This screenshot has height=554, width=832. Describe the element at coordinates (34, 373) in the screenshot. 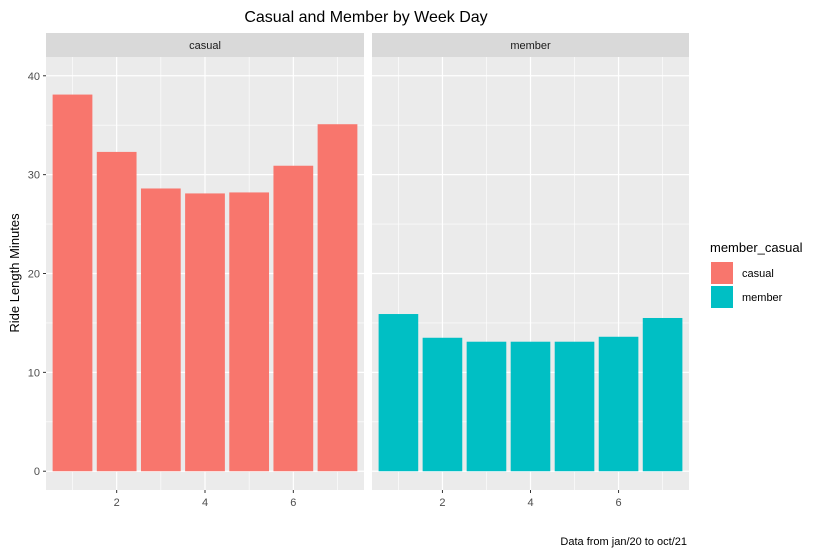

I see `y-tick-label: 10` at that location.